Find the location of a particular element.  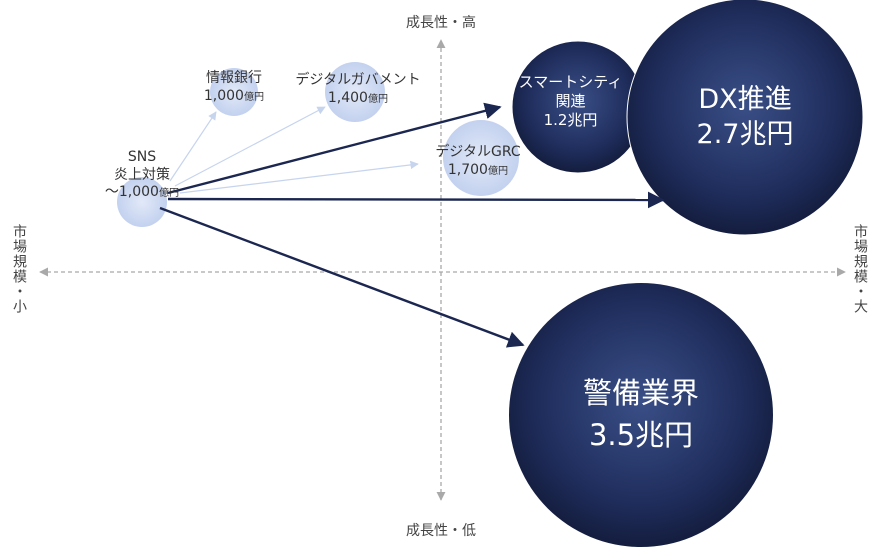

label-smartcity-name: スマートシティ is located at coordinates (570, 82).